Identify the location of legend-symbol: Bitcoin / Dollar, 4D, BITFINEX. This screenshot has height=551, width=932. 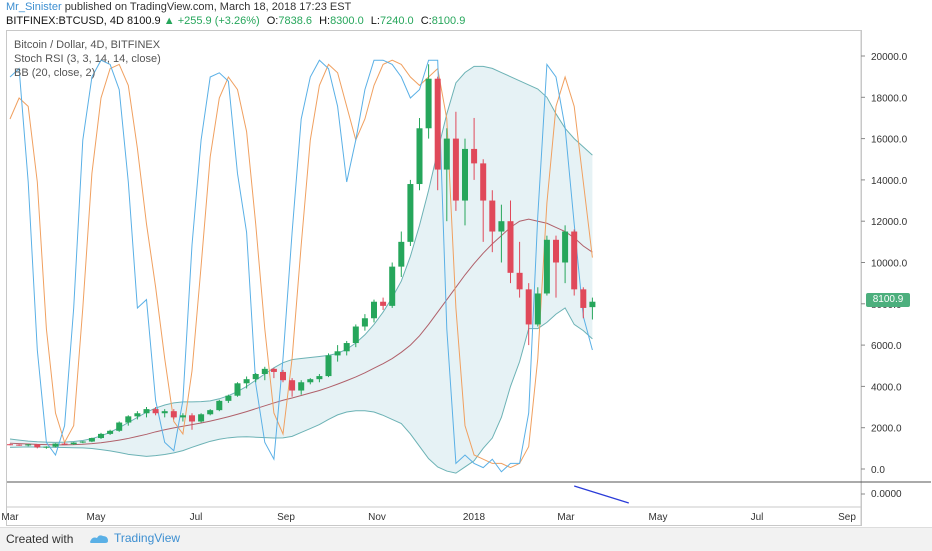
(87, 45).